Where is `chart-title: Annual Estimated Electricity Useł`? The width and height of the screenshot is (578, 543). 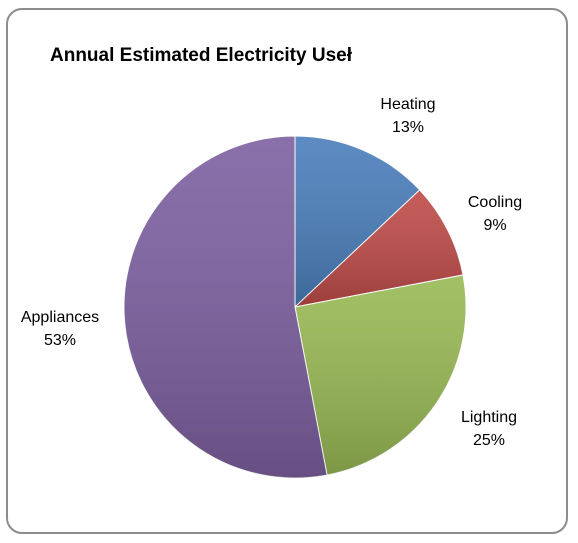 chart-title: Annual Estimated Electricity Useł is located at coordinates (201, 55).